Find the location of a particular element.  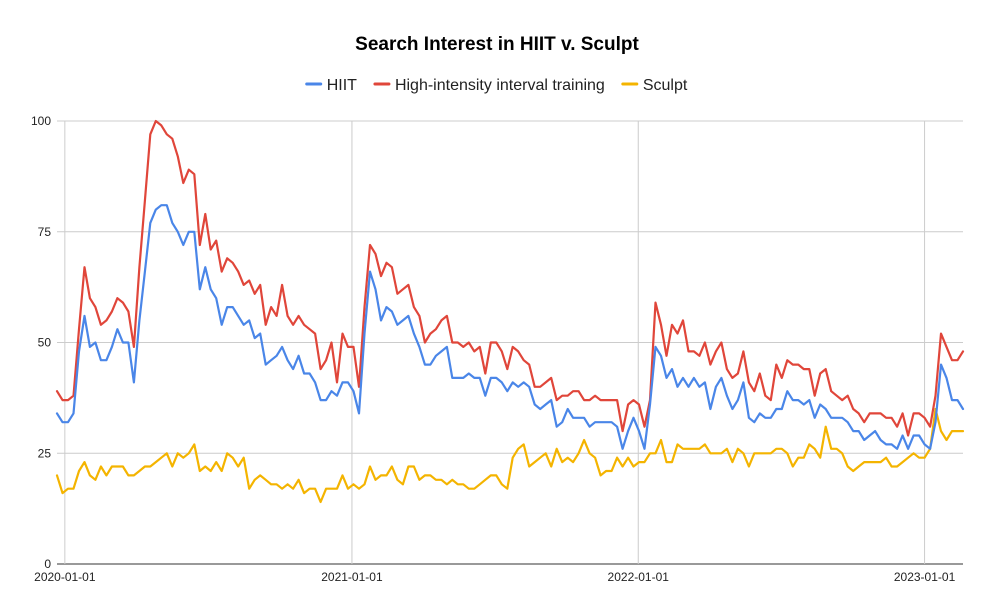

y-axis: 0 25 50 75 100 is located at coordinates (41, 342).